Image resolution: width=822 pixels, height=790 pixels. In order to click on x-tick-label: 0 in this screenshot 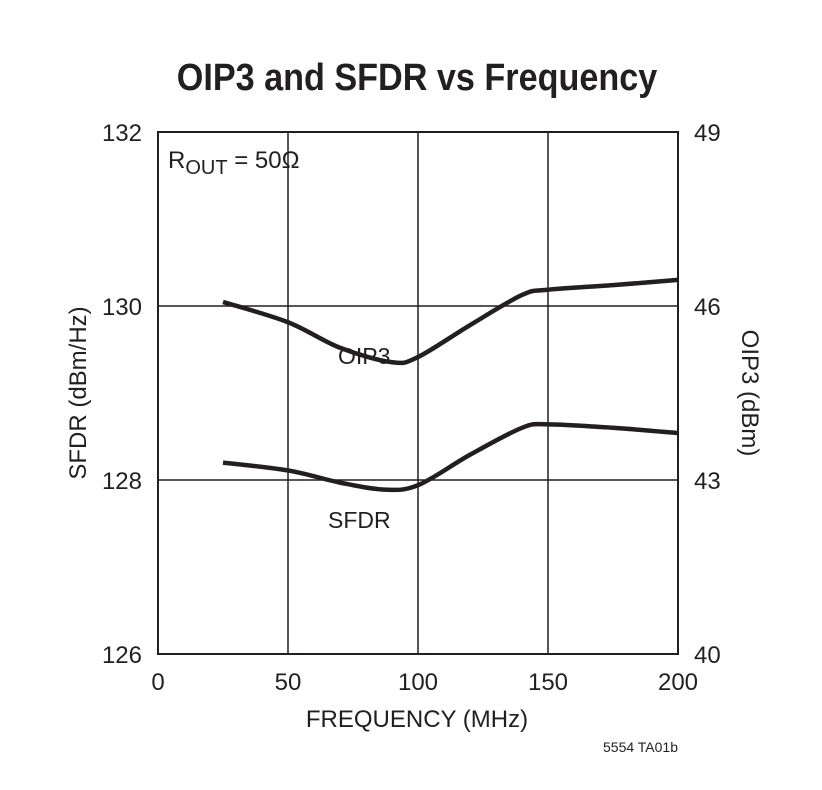, I will do `click(157, 682)`.